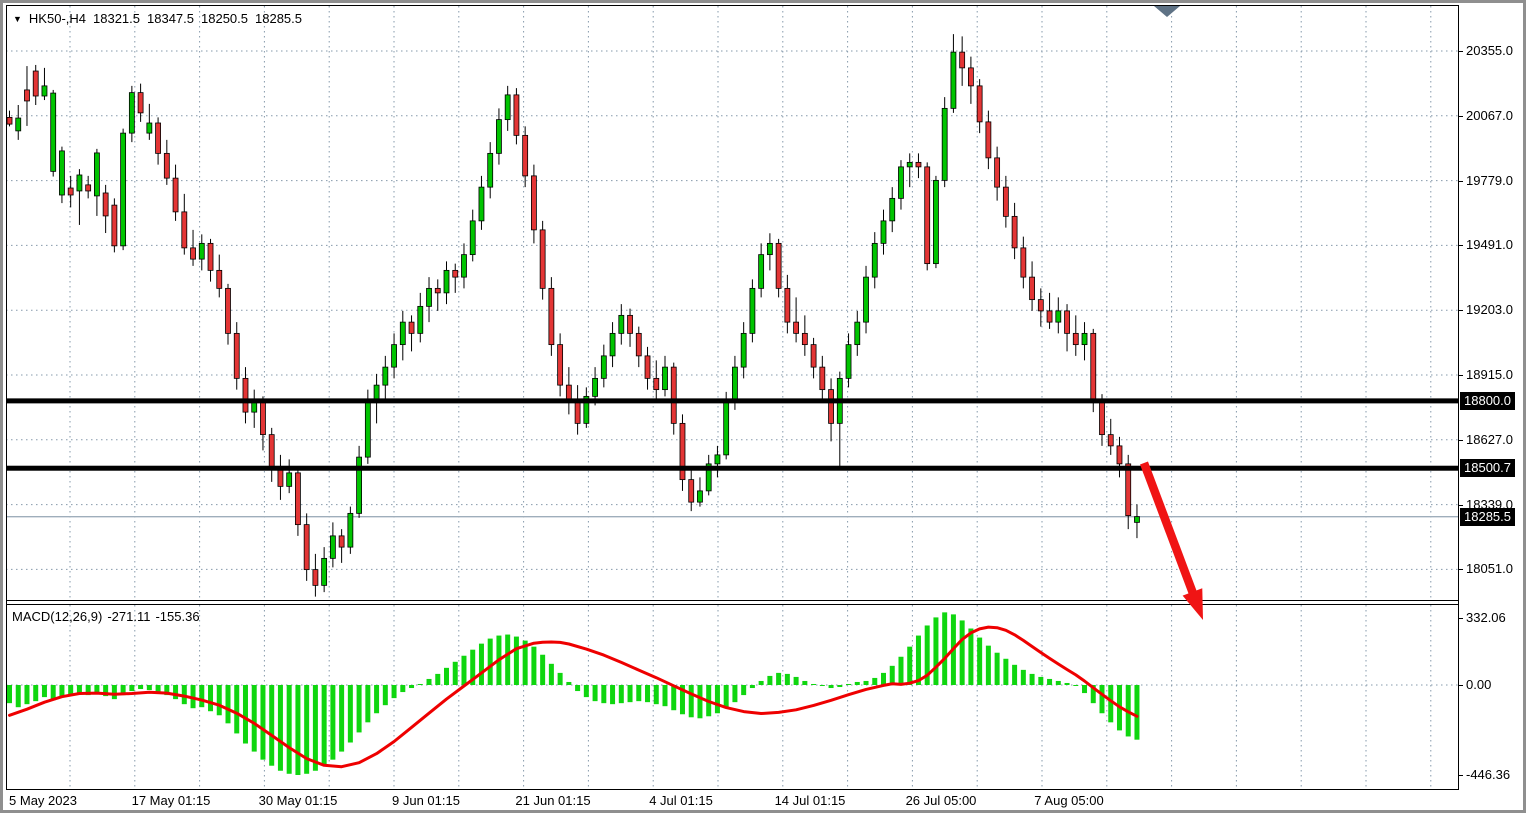 The width and height of the screenshot is (1526, 813). Describe the element at coordinates (177, 616) in the screenshot. I see `macd-signal-value: -155.36` at that location.